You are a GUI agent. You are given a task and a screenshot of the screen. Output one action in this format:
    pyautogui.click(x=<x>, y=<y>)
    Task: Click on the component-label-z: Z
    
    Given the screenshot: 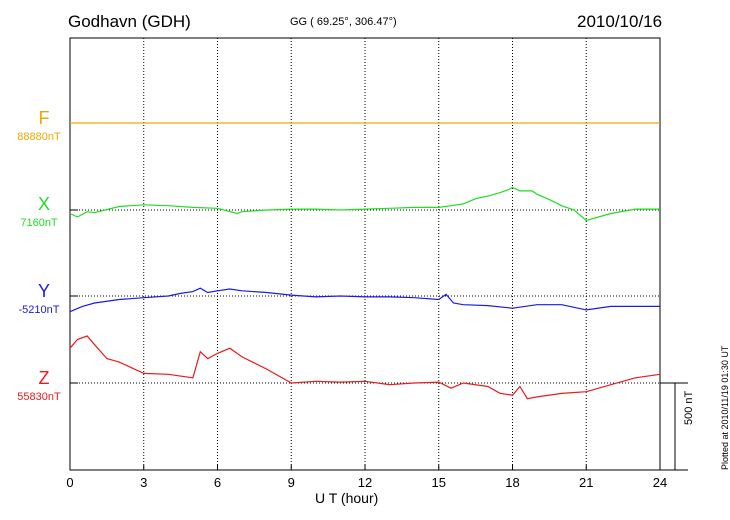 What is the action you would take?
    pyautogui.click(x=44, y=378)
    